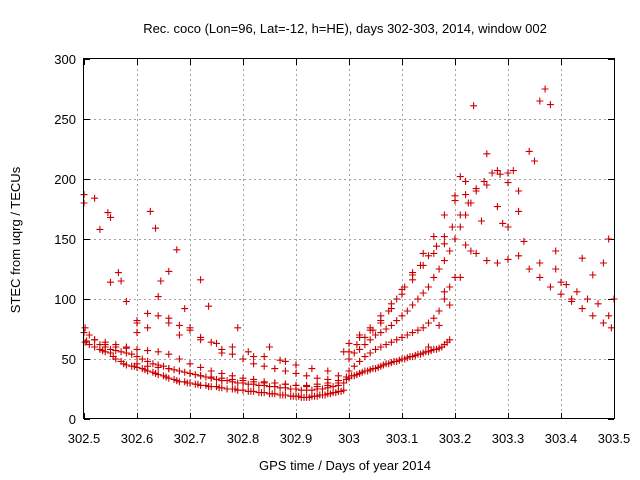 The height and width of the screenshot is (480, 640). I want to click on x-tick-label: 302.9, so click(296, 438).